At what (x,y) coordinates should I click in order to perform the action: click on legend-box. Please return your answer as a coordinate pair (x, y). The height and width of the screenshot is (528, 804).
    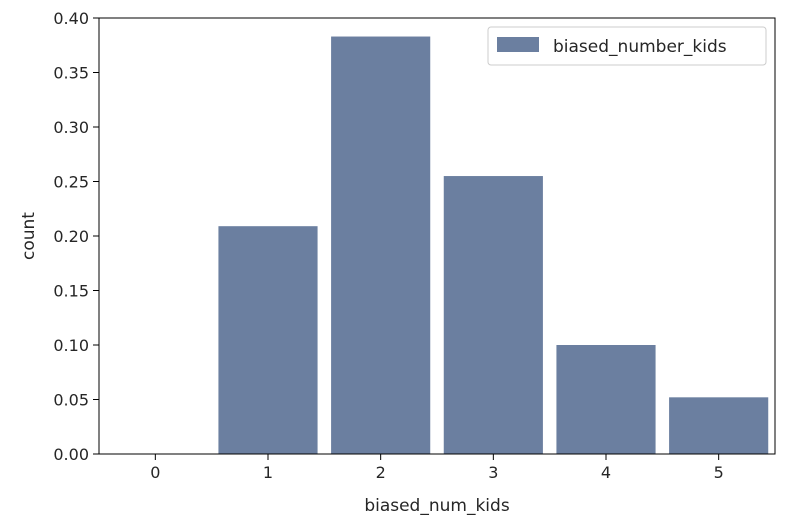
    Looking at the image, I should click on (627, 46).